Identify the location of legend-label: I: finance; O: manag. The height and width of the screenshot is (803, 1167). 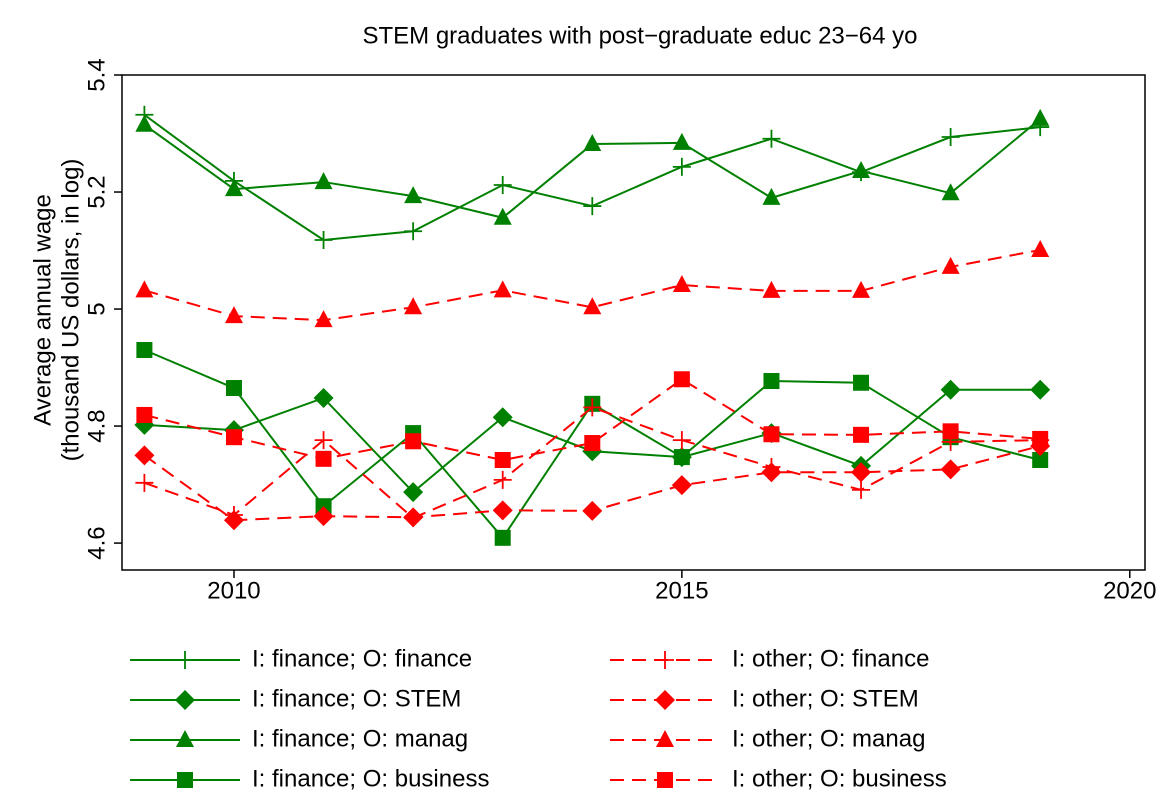
(360, 738).